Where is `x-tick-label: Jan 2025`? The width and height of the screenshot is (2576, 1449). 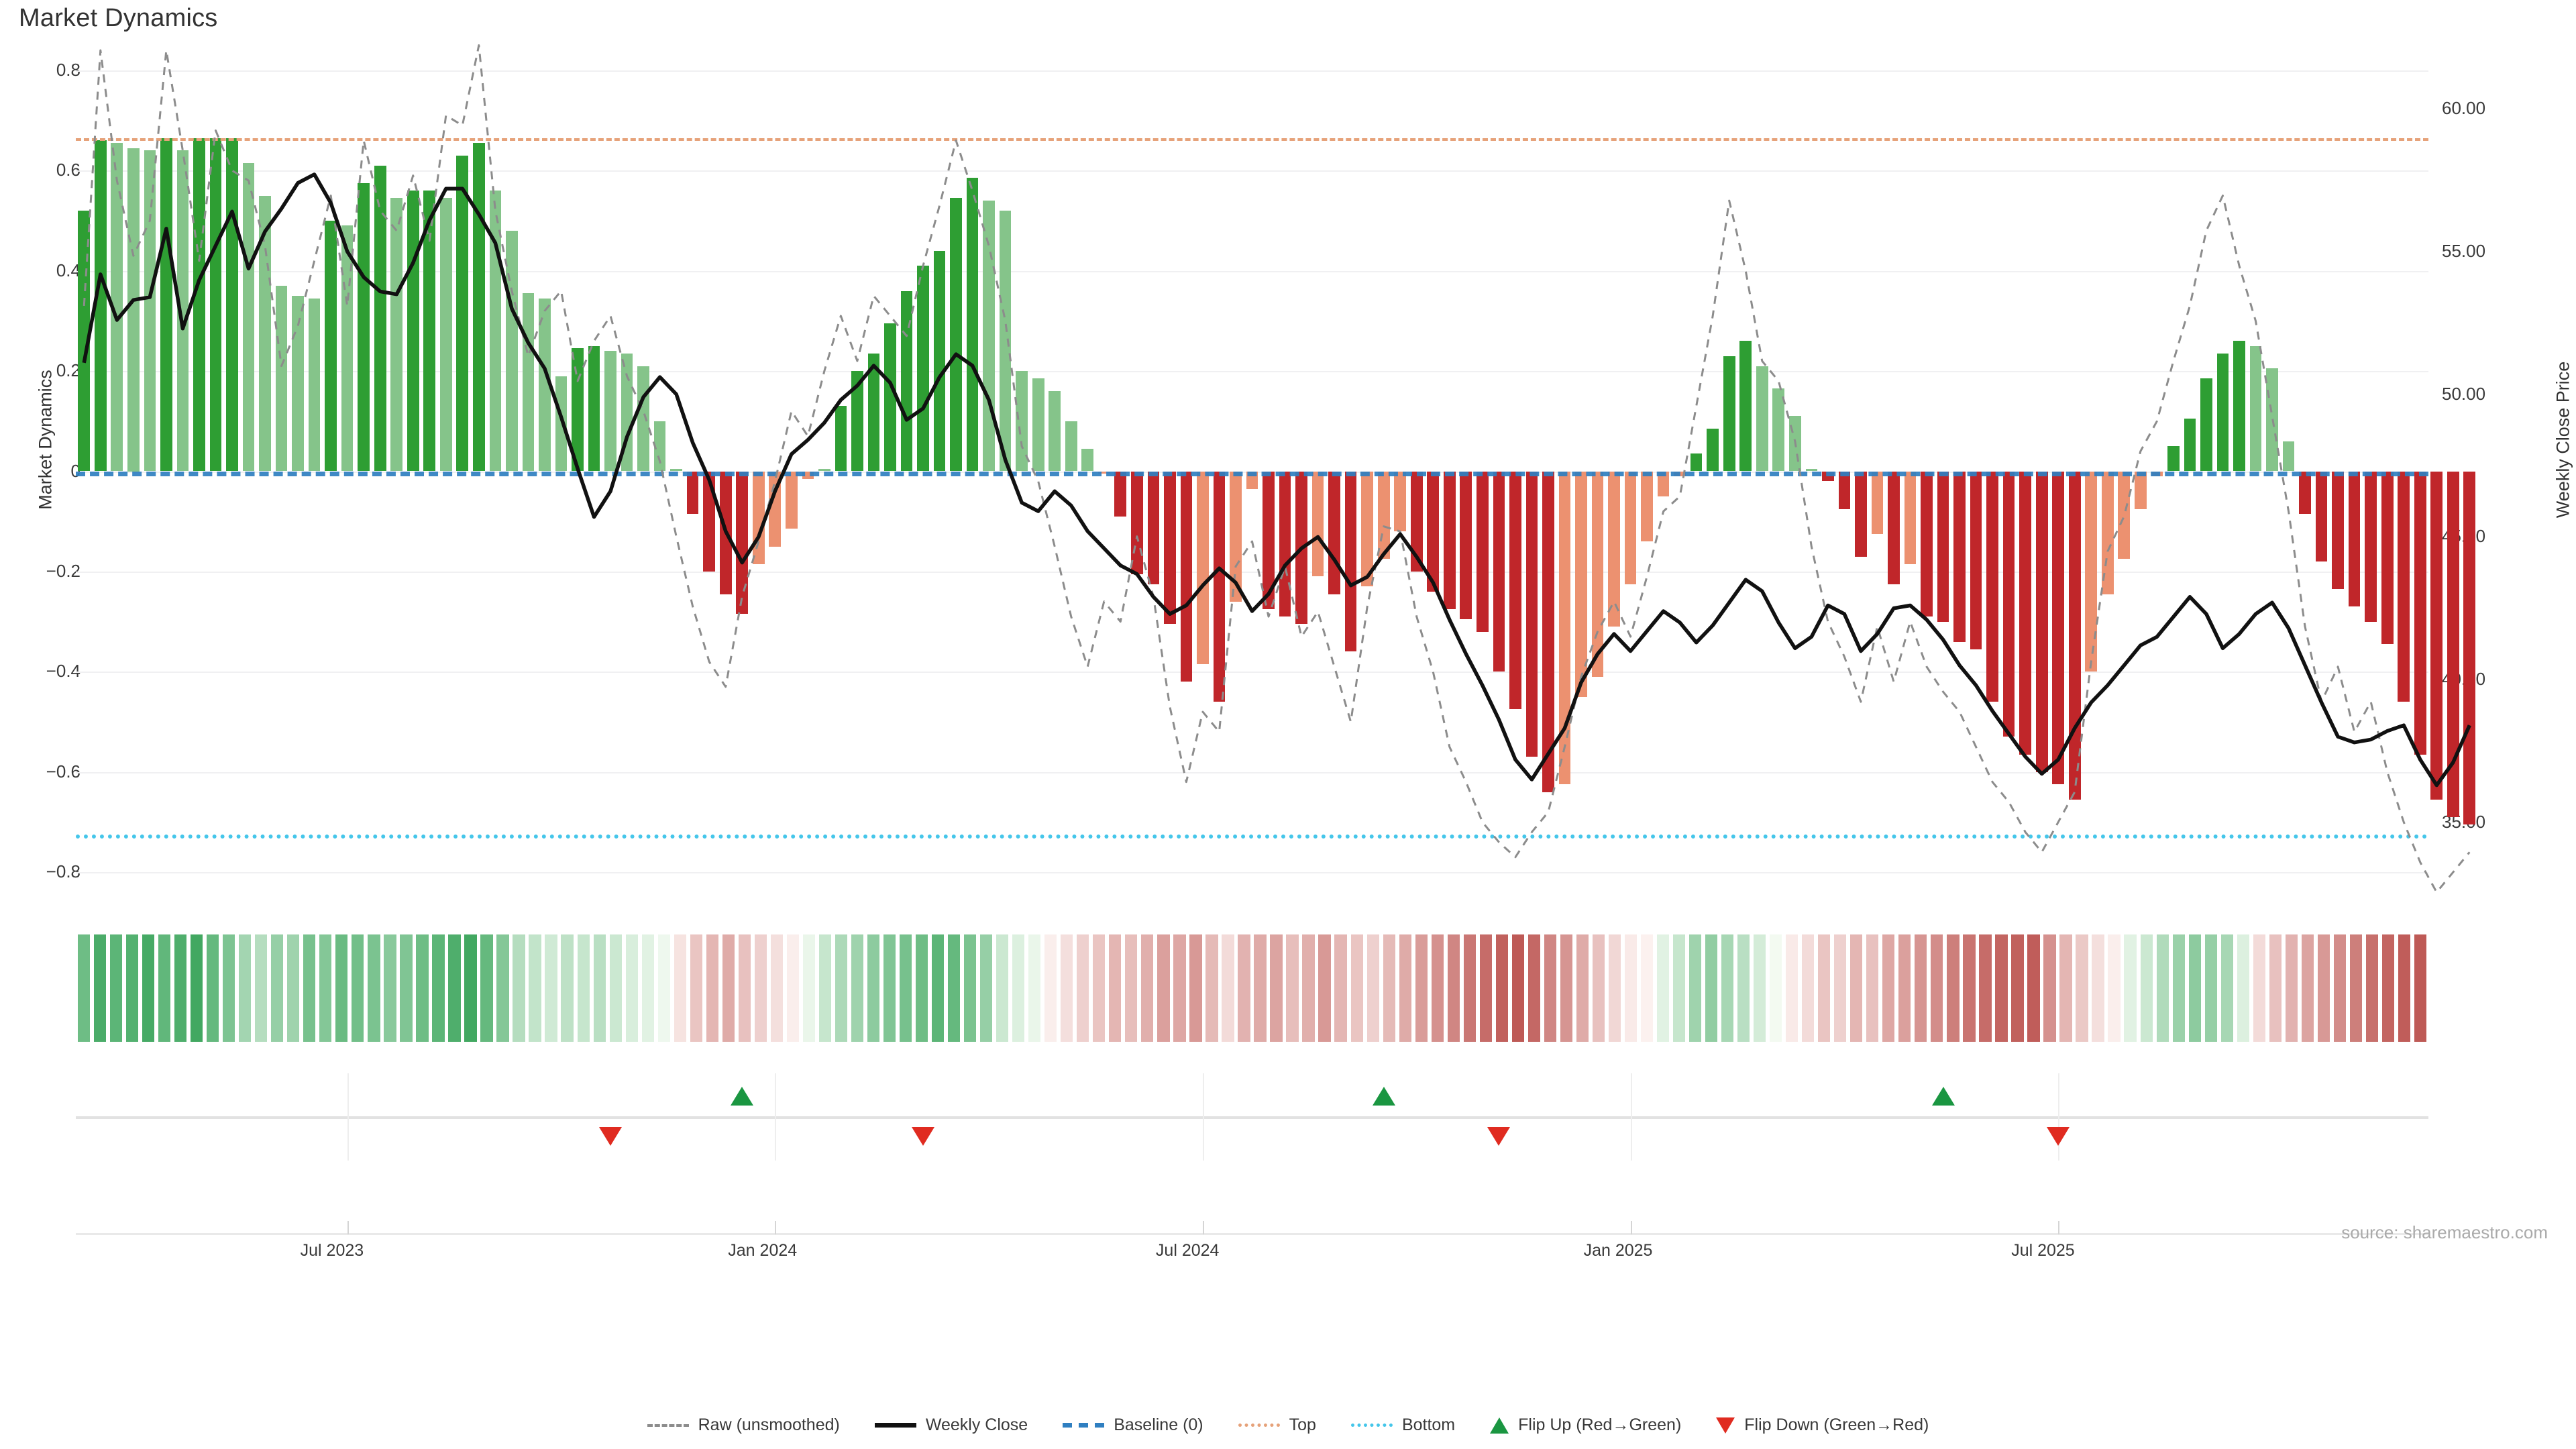
x-tick-label: Jan 2025 is located at coordinates (1618, 1250).